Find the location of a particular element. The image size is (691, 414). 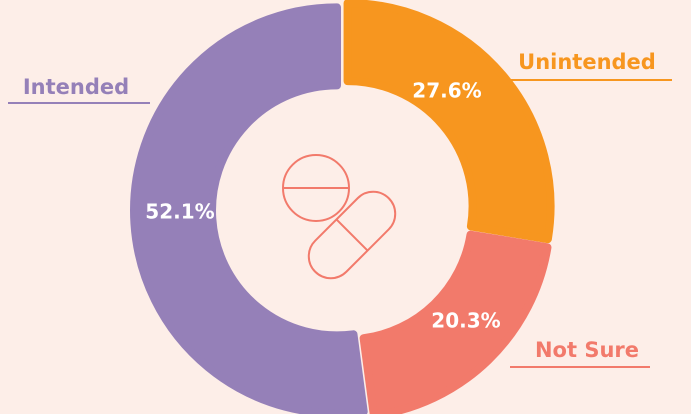

value-label: 52.1% is located at coordinates (179, 212).